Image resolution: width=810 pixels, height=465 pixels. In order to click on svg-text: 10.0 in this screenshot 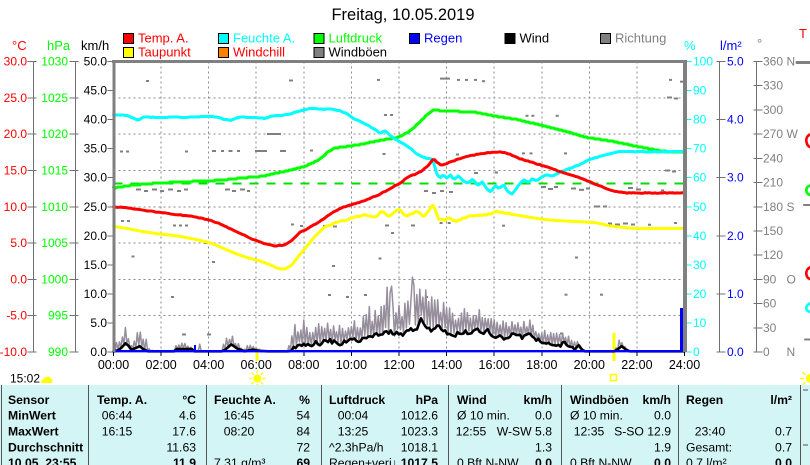, I will do `click(16, 207)`.